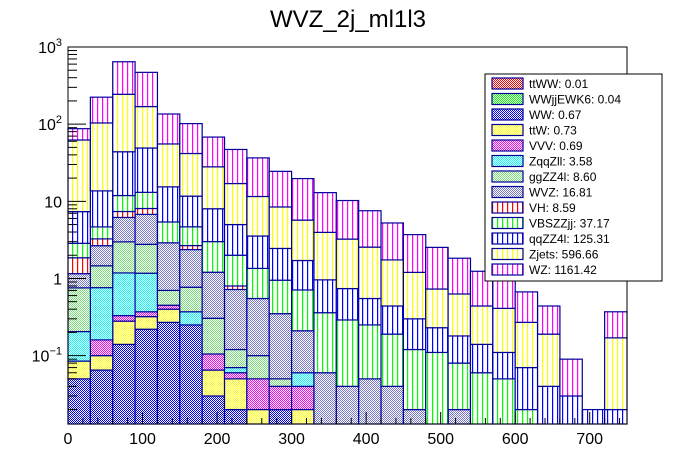  I want to click on y-tick-label: 10, so click(53, 202).